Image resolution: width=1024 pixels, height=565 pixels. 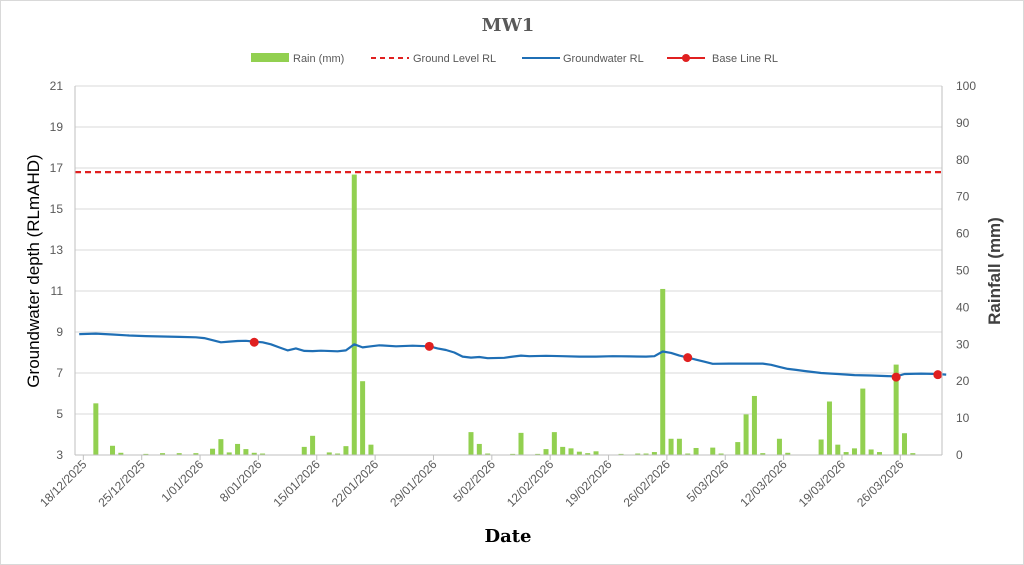 I want to click on x-tick-label: 29/01/2026, so click(x=413, y=483).